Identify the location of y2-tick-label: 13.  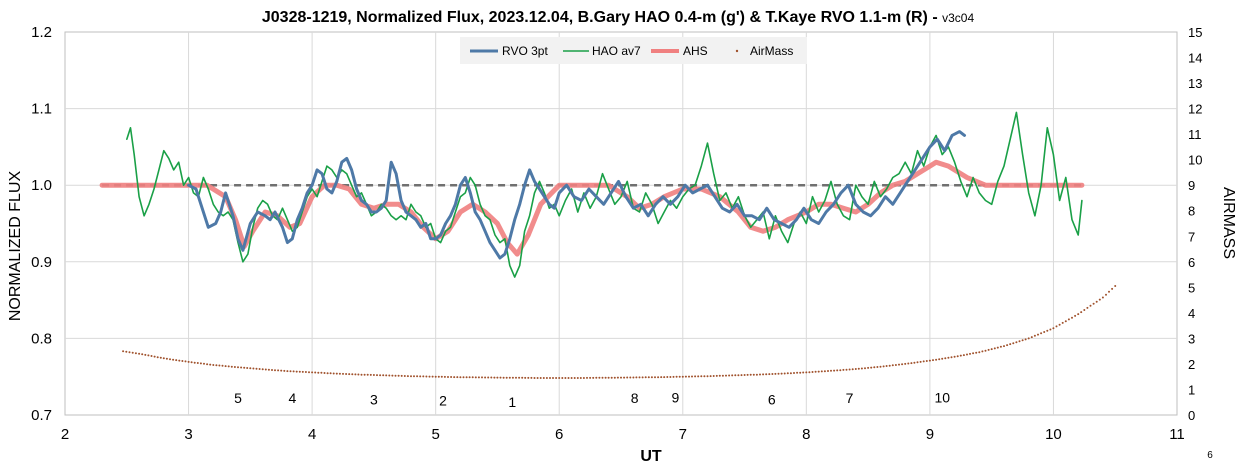
(1195, 83).